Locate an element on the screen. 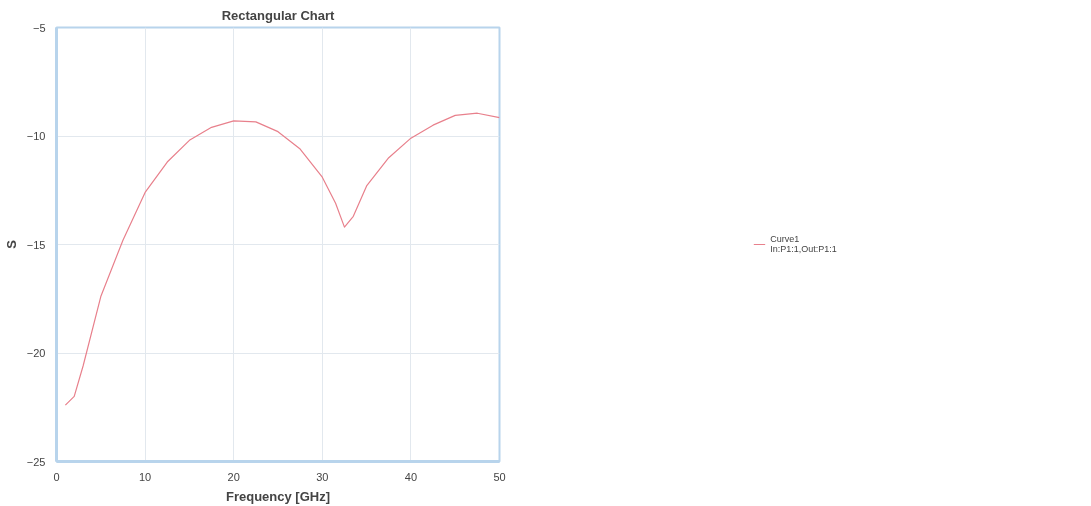 This screenshot has width=1091, height=506. x-tick-label: 30 is located at coordinates (322, 476).